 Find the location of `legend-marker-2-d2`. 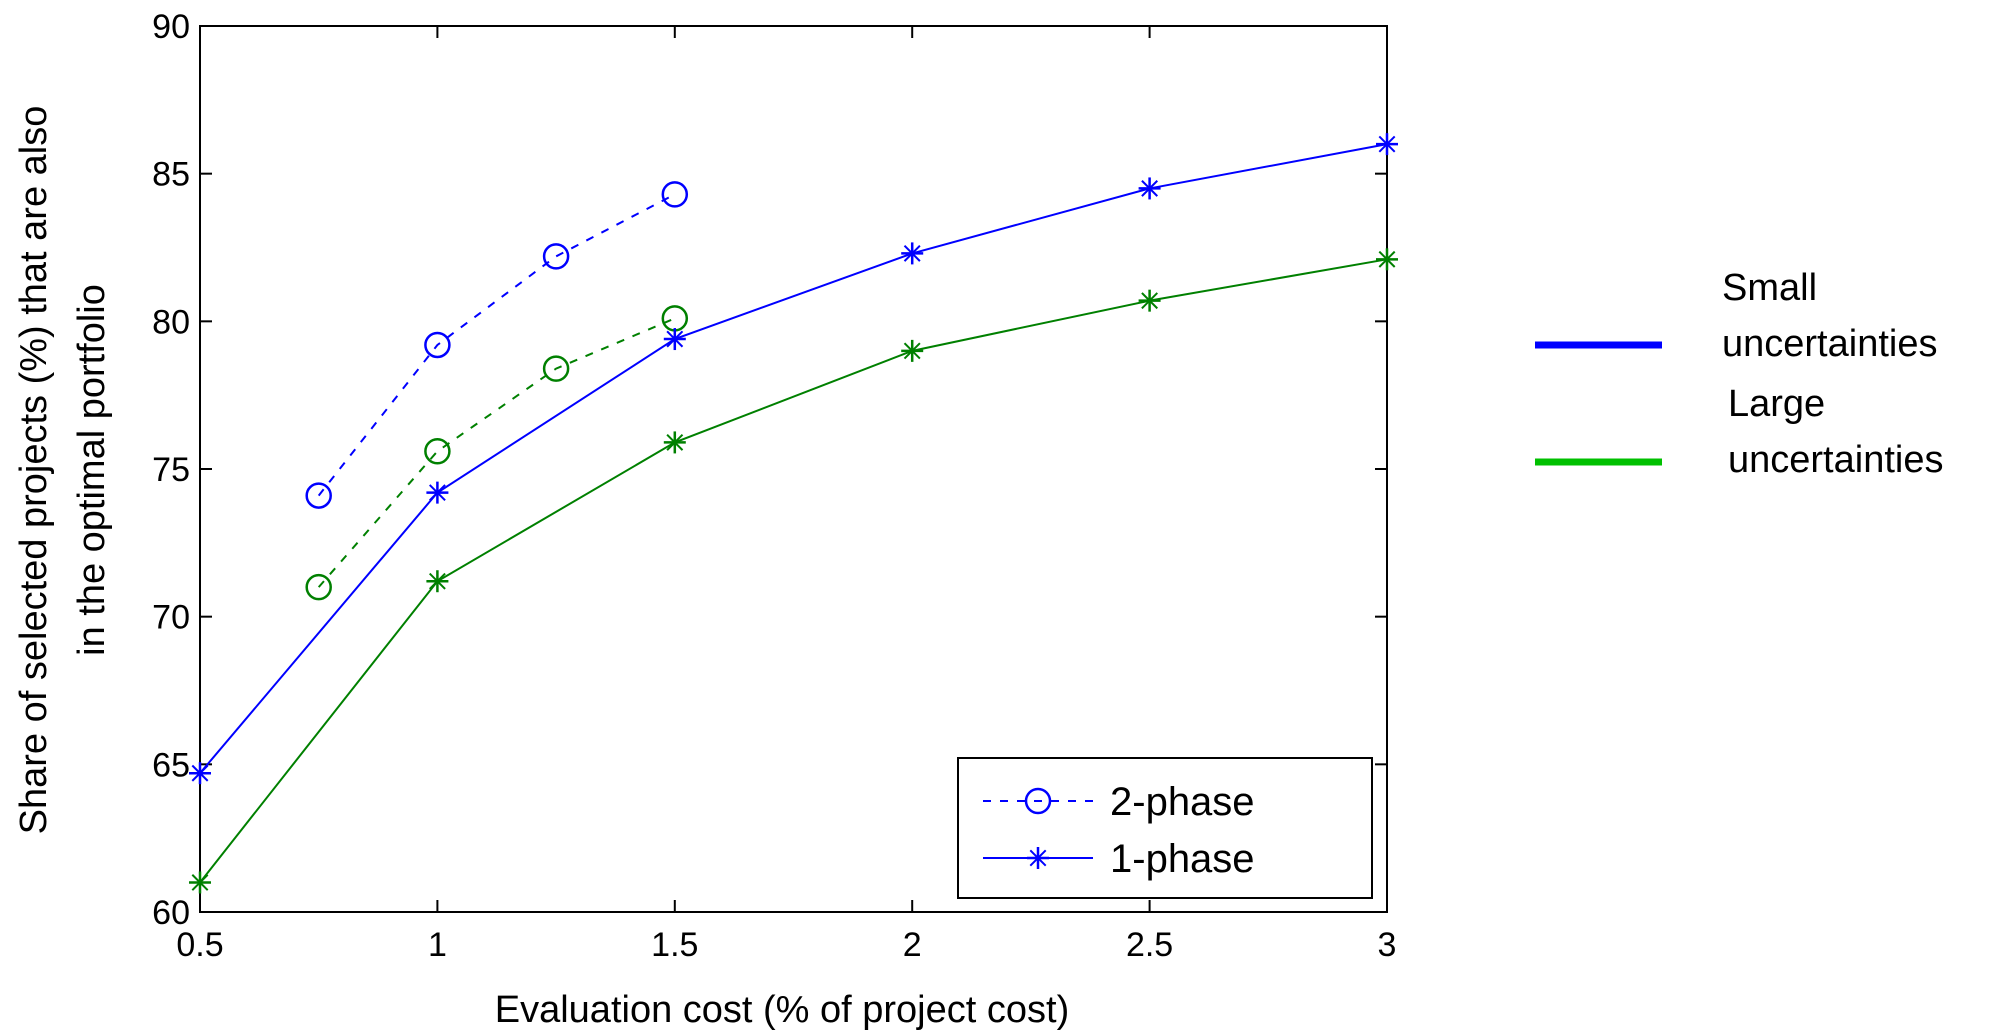

legend-marker-2-d2 is located at coordinates (1038, 858).